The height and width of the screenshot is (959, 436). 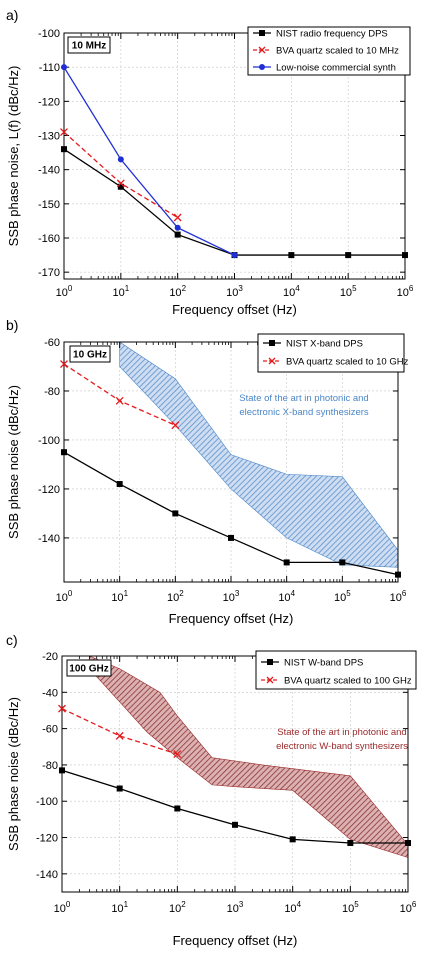 What do you see at coordinates (342, 746) in the screenshot?
I see `region-label-line: electronic W-band synthesizers` at bounding box center [342, 746].